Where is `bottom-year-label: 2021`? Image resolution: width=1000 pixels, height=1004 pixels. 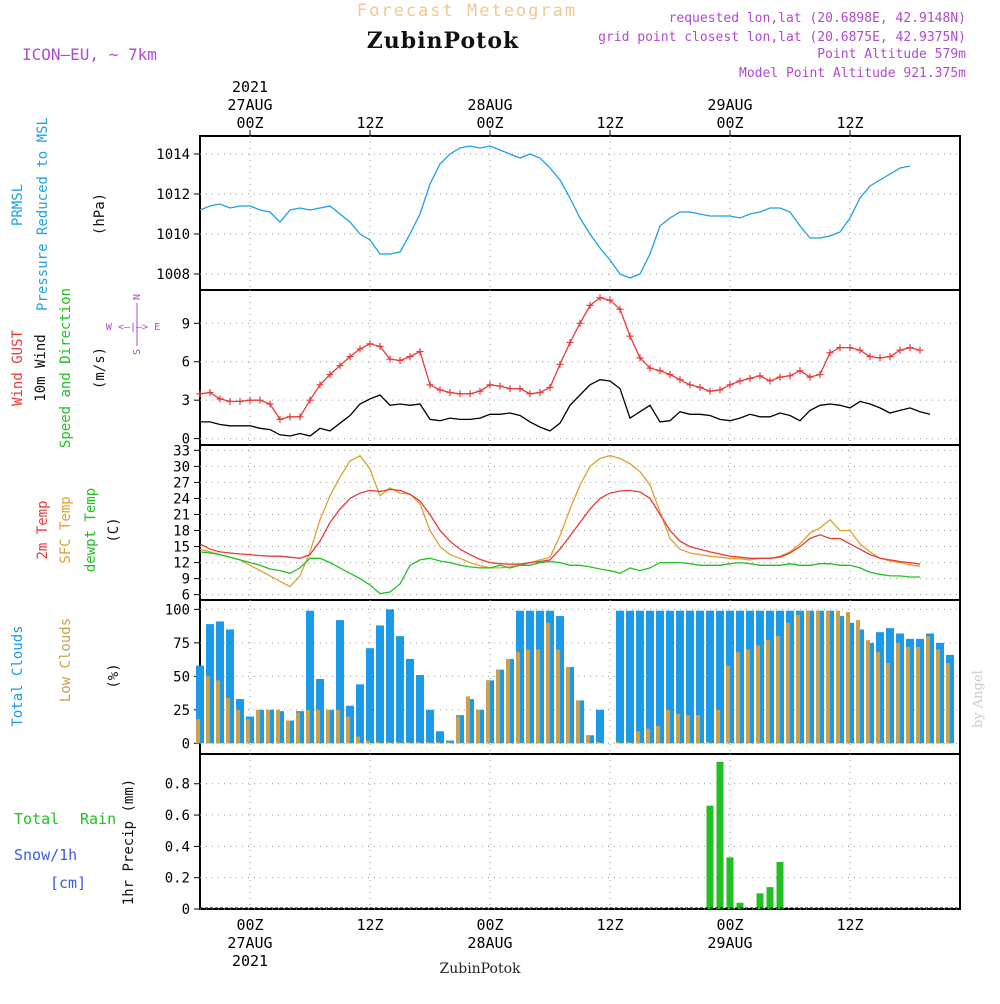 bottom-year-label: 2021 is located at coordinates (250, 961).